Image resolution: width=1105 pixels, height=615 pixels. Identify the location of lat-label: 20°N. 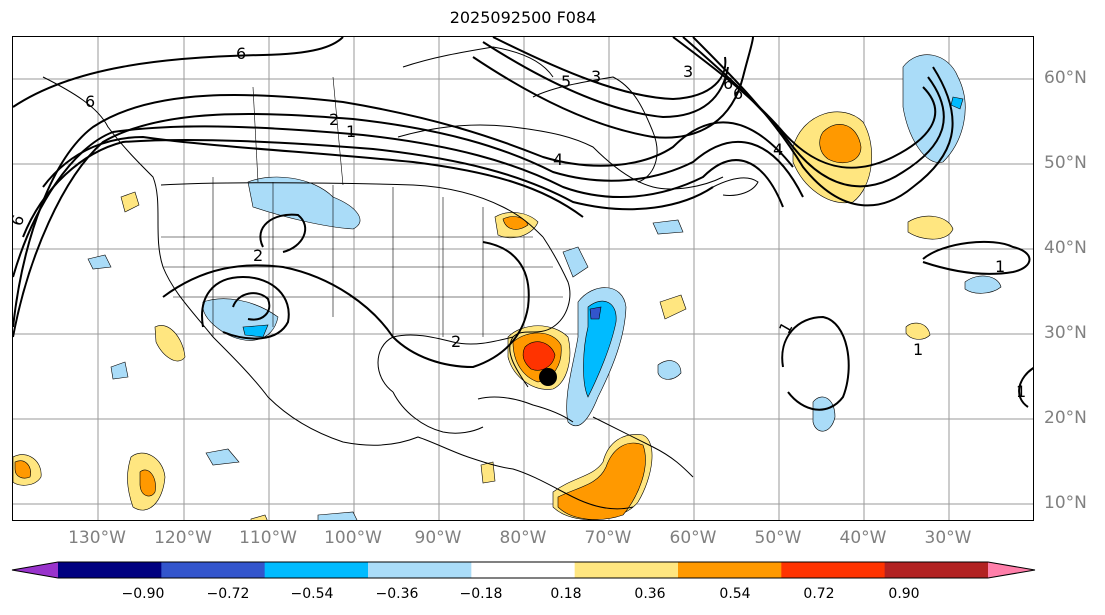
(1065, 418).